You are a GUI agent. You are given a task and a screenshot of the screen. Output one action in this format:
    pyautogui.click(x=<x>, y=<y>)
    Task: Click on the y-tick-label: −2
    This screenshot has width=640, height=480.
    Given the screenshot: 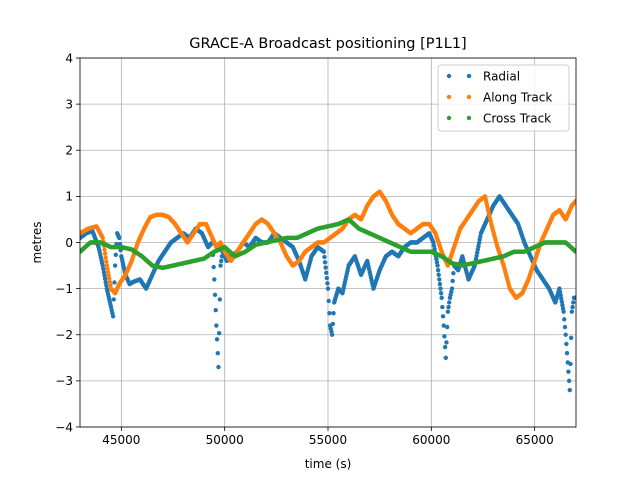 What is the action you would take?
    pyautogui.click(x=64, y=335)
    